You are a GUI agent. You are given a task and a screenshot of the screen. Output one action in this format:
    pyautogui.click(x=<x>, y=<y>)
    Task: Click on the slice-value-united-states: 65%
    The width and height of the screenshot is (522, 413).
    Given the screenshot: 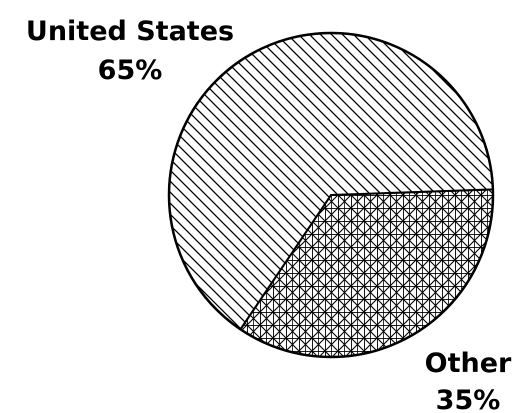 What is the action you would take?
    pyautogui.click(x=130, y=70)
    